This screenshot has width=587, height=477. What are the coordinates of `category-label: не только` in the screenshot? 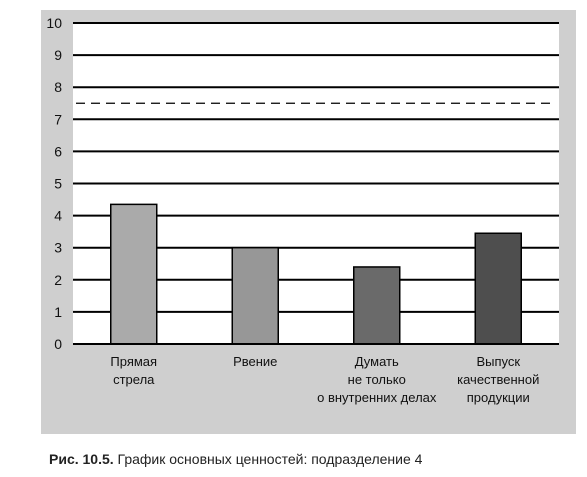 It's located at (377, 379).